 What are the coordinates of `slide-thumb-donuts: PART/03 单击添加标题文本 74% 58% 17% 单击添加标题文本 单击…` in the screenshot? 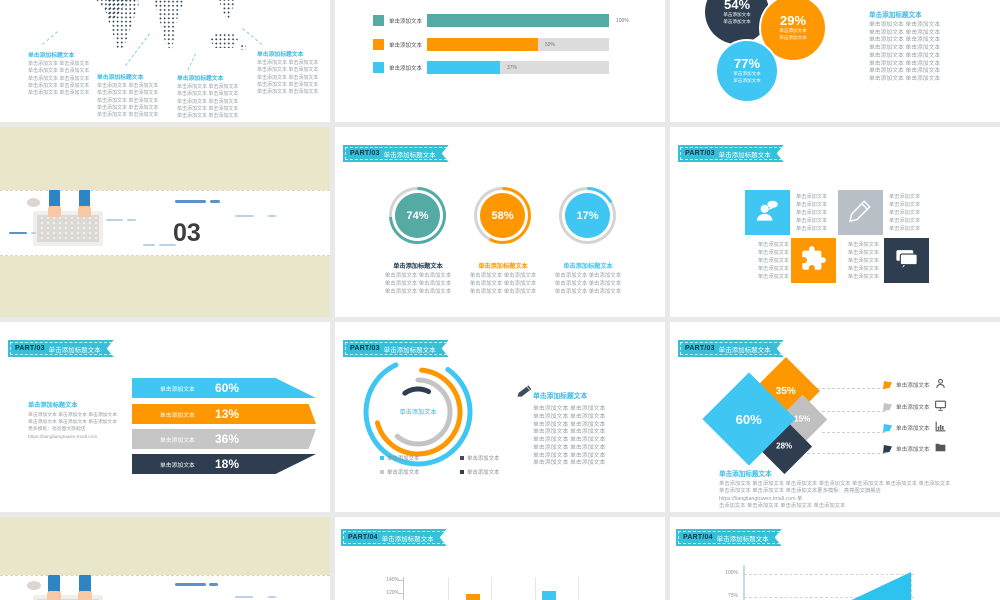 It's located at (500, 222).